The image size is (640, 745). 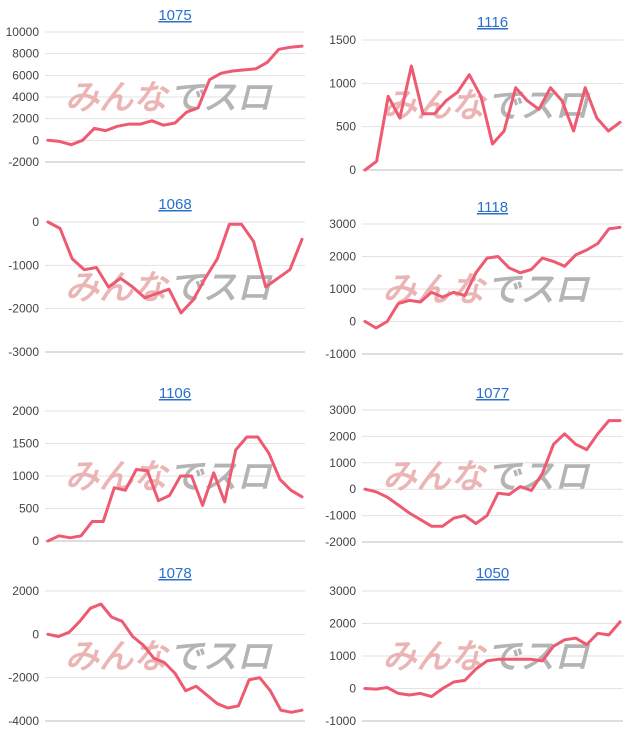 What do you see at coordinates (25, 97) in the screenshot?
I see `y-tick-label: 4000` at bounding box center [25, 97].